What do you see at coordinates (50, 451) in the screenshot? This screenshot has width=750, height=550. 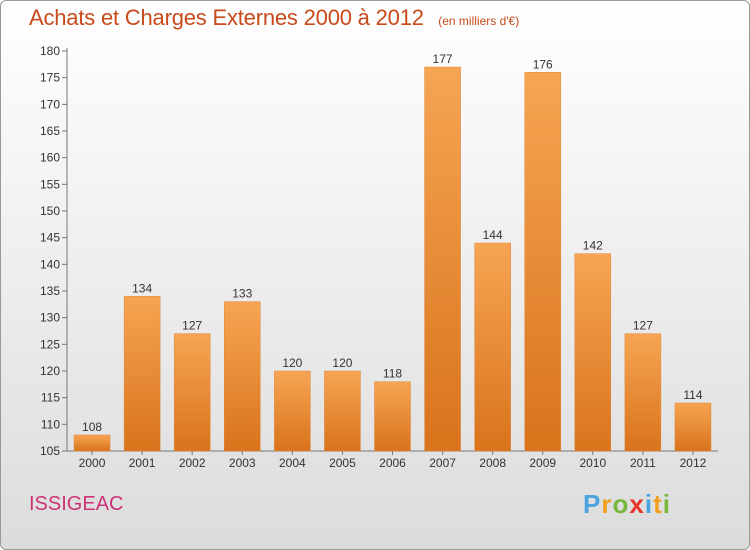 I see `y-tick-label: 105` at bounding box center [50, 451].